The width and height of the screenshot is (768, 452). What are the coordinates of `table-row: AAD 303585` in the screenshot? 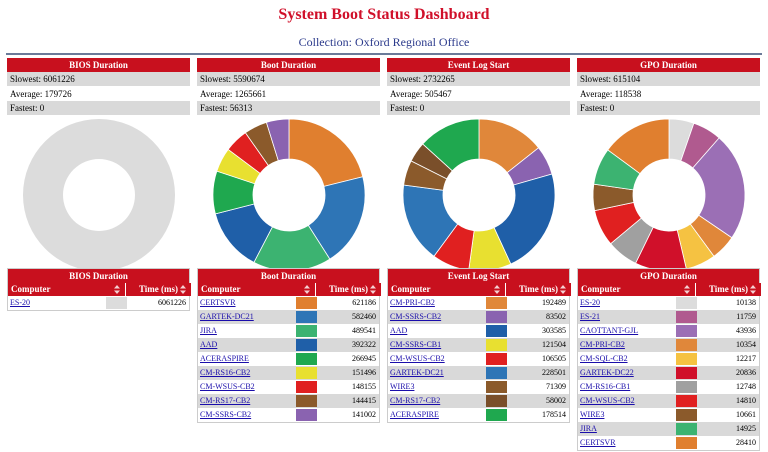 It's located at (478, 331).